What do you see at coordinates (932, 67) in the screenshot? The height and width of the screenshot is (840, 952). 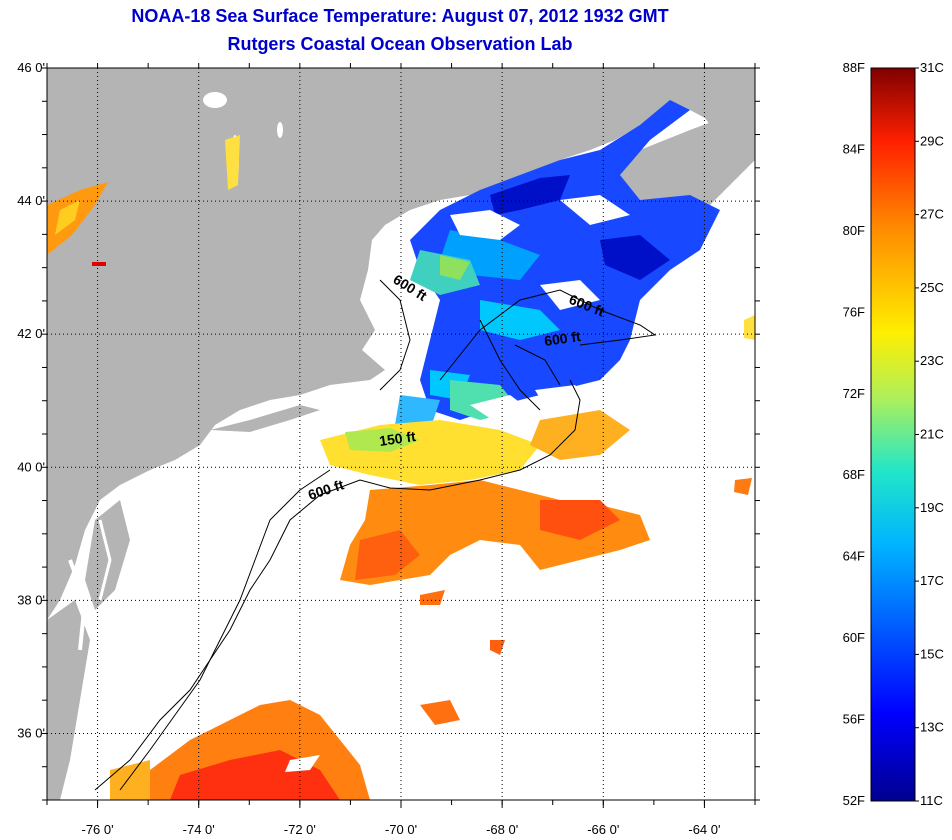 I see `colorbar-c-label: 31C` at bounding box center [932, 67].